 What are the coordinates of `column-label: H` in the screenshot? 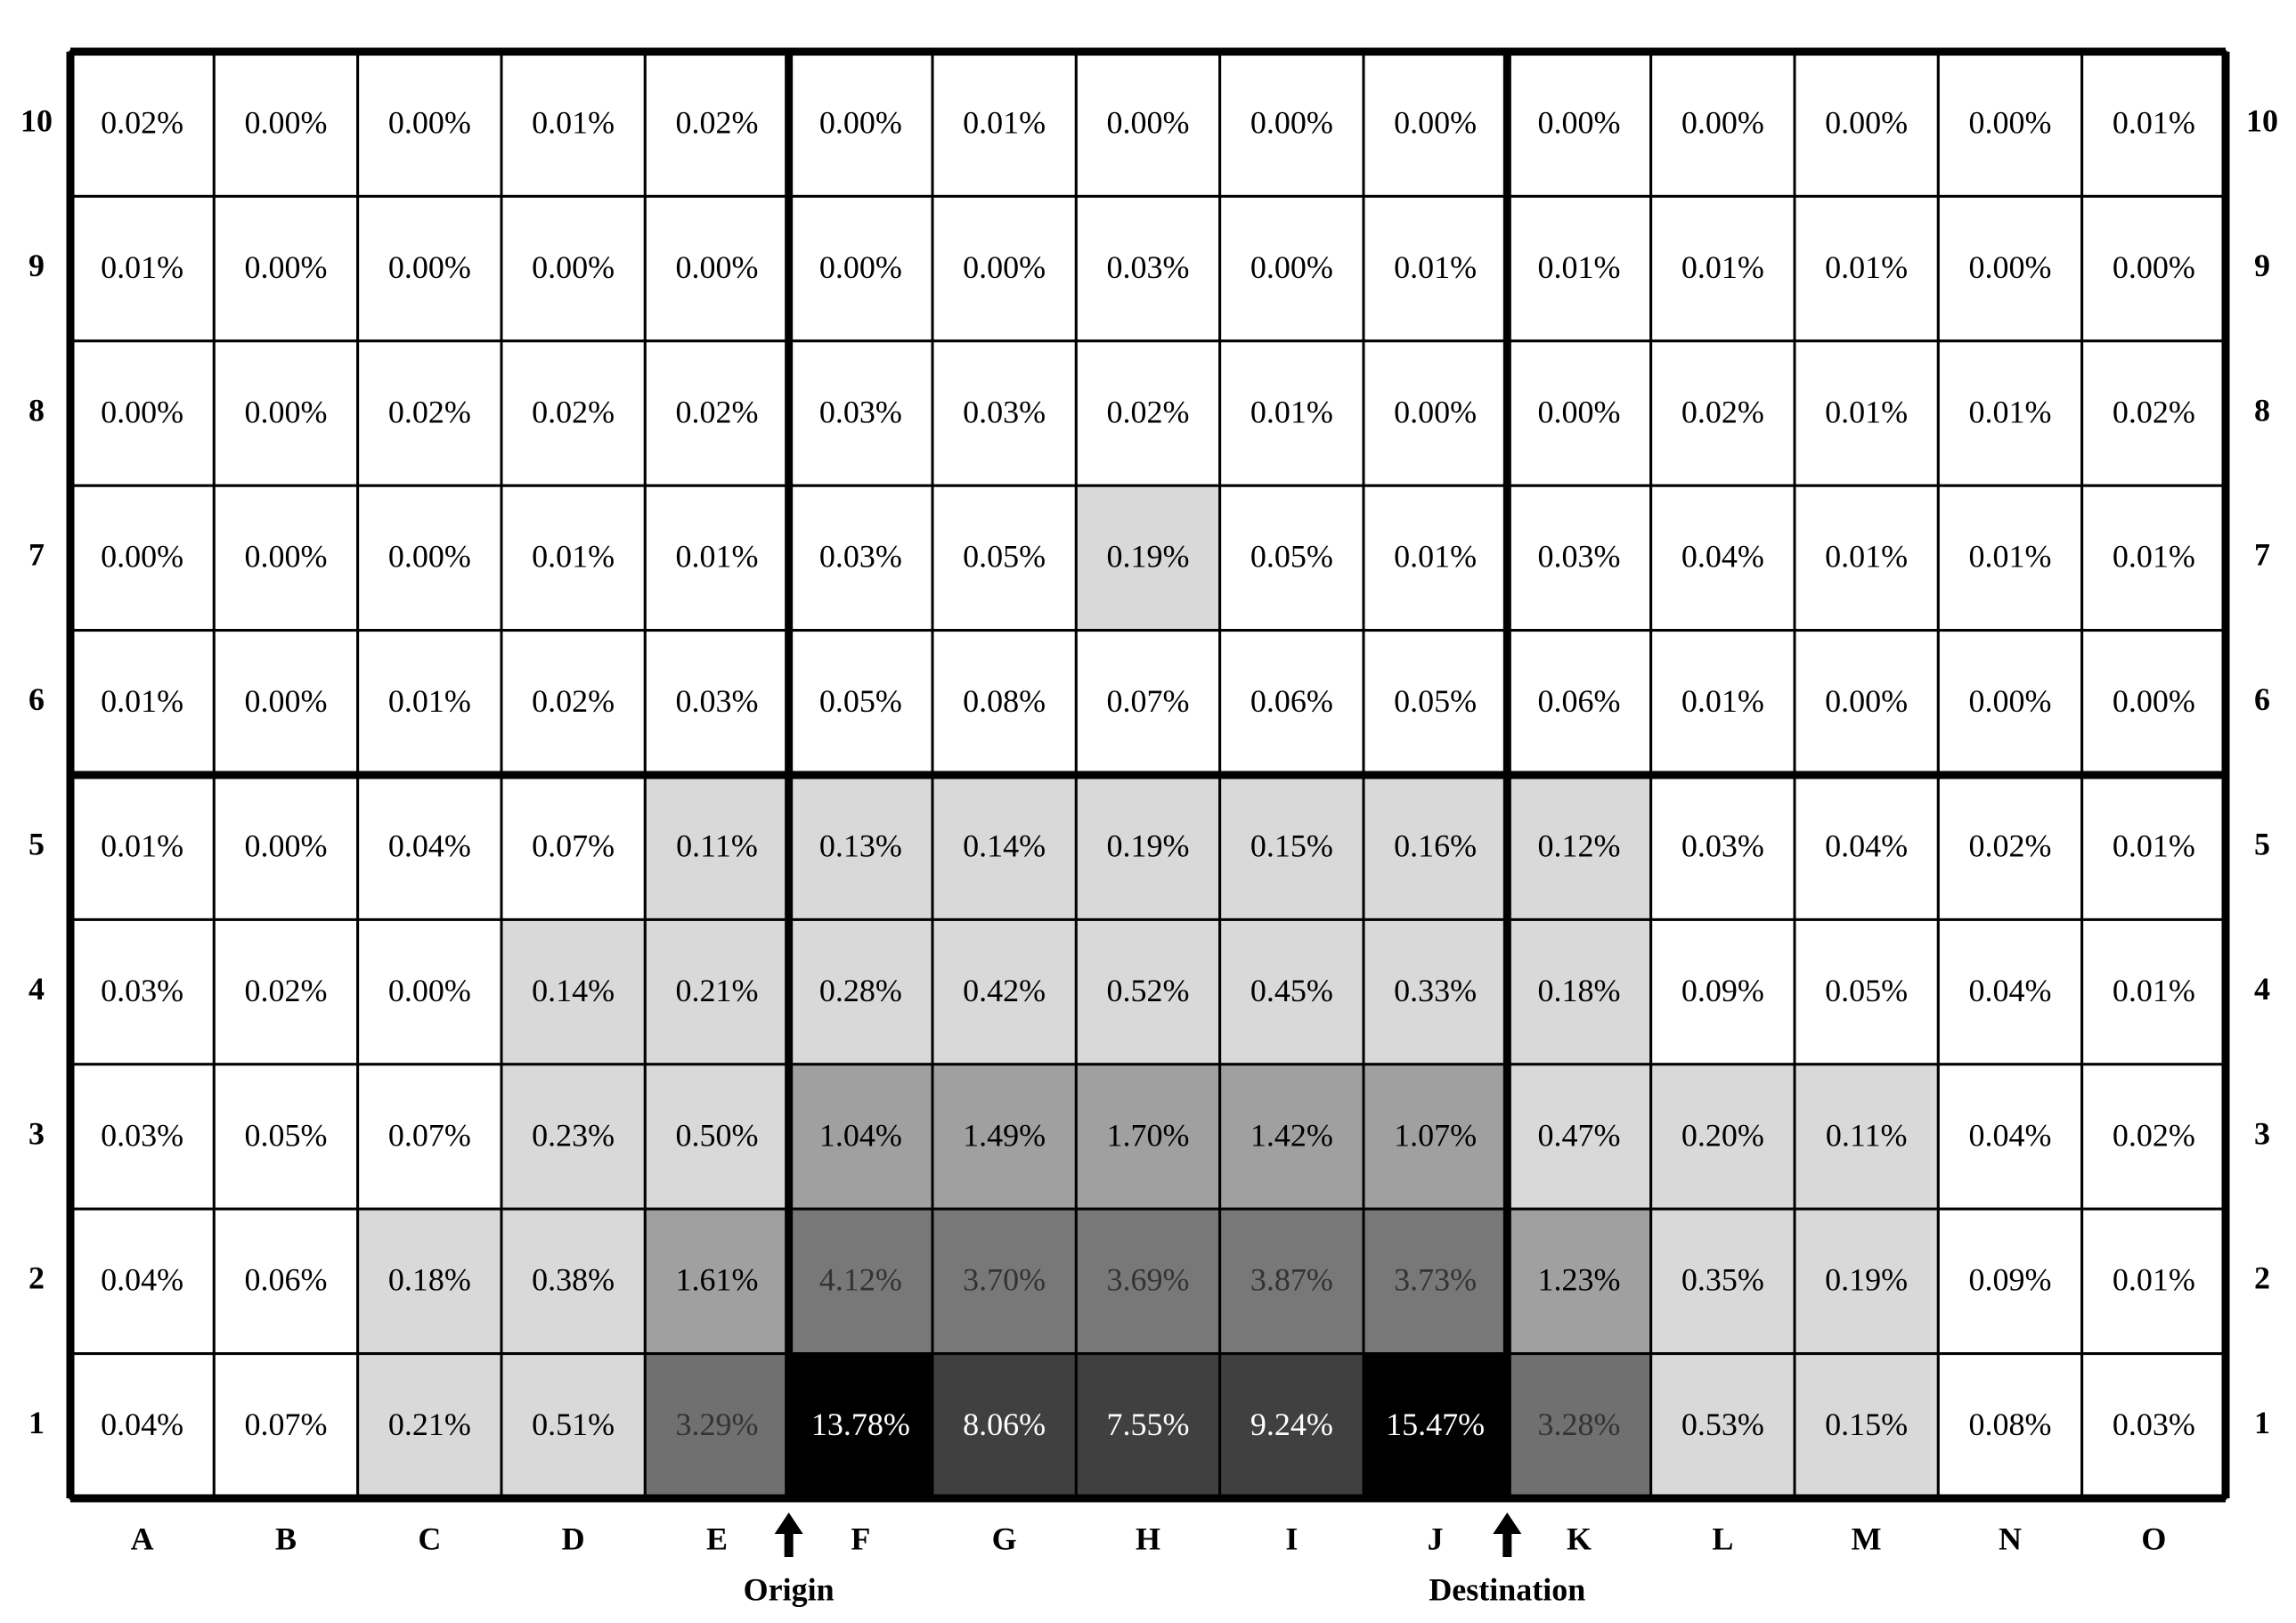 It's located at (1148, 1538).